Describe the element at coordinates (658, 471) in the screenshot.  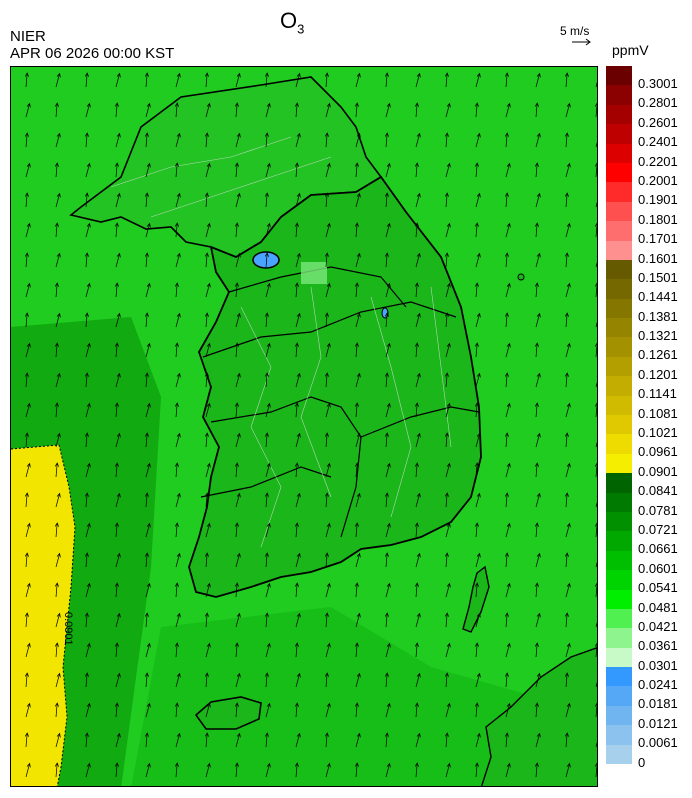
I see `colorbar-label: 0.0901` at that location.